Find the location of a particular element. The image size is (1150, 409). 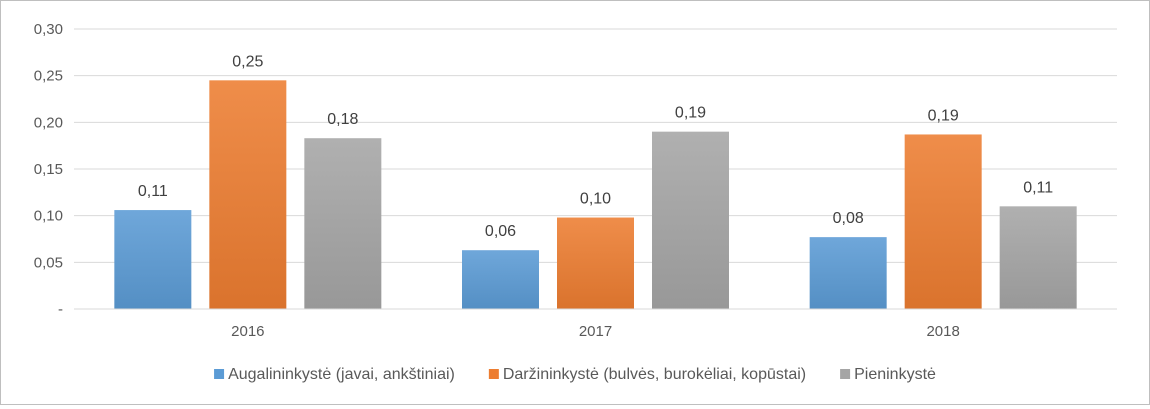

x-axis: 2016 2017 2018 is located at coordinates (595, 324).